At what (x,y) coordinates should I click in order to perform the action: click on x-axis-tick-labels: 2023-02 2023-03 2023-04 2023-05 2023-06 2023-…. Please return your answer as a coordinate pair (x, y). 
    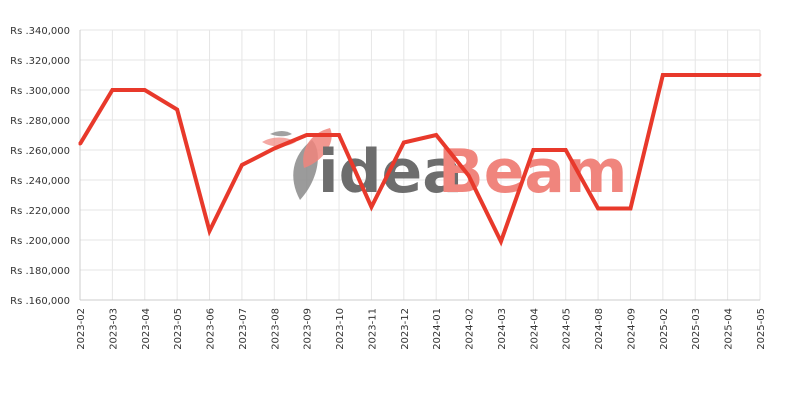
    Looking at the image, I should click on (421, 329).